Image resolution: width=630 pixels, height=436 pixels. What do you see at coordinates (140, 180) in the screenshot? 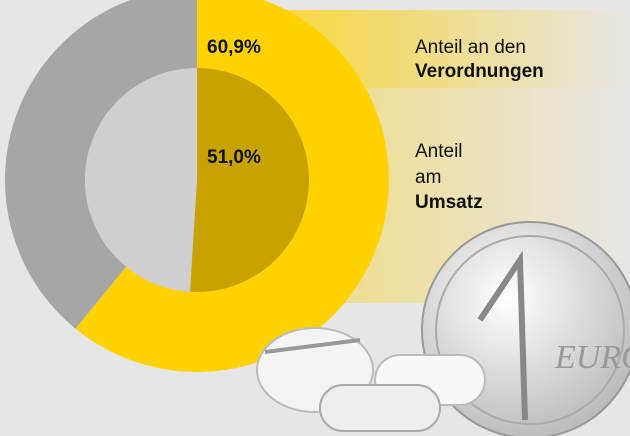
I see `remainder` at bounding box center [140, 180].